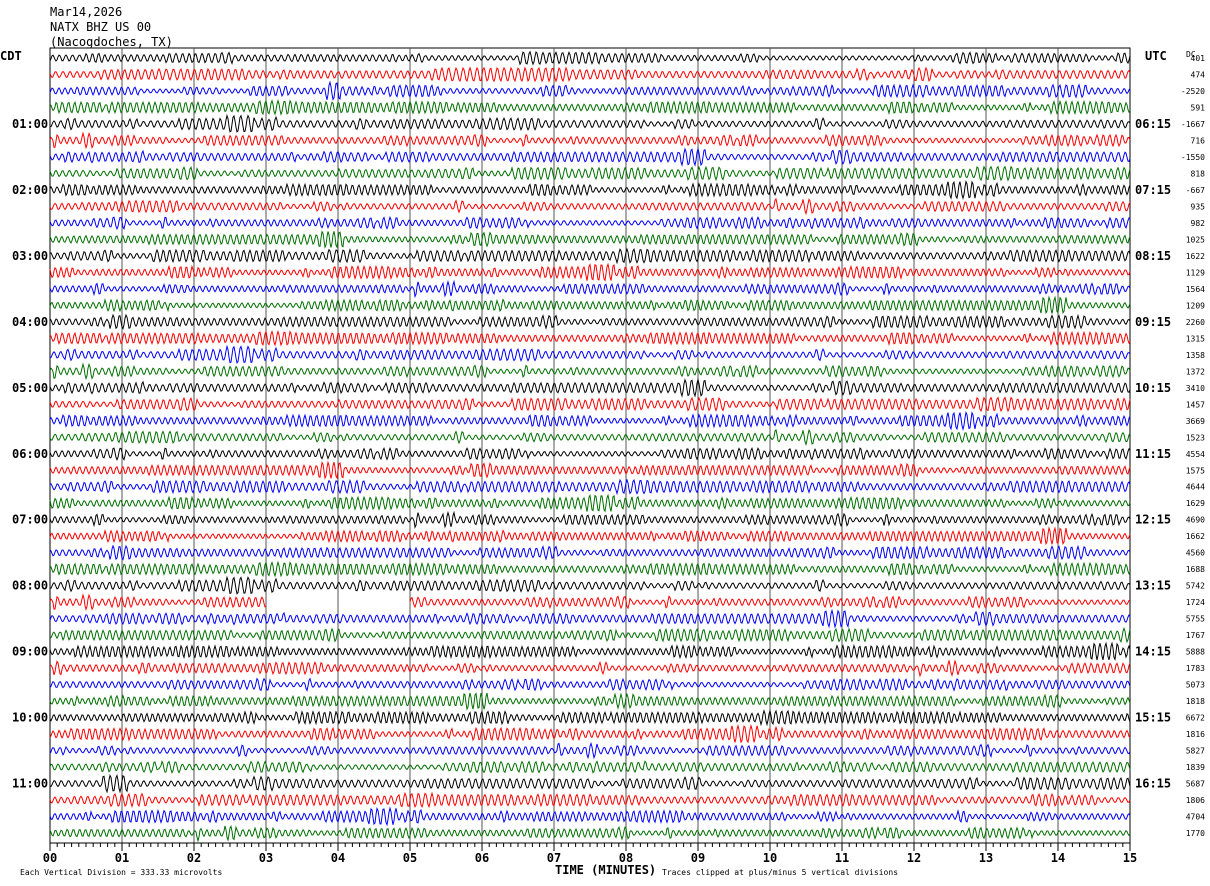  Describe the element at coordinates (1195, 520) in the screenshot. I see `dc-offset-label: 4690` at that location.